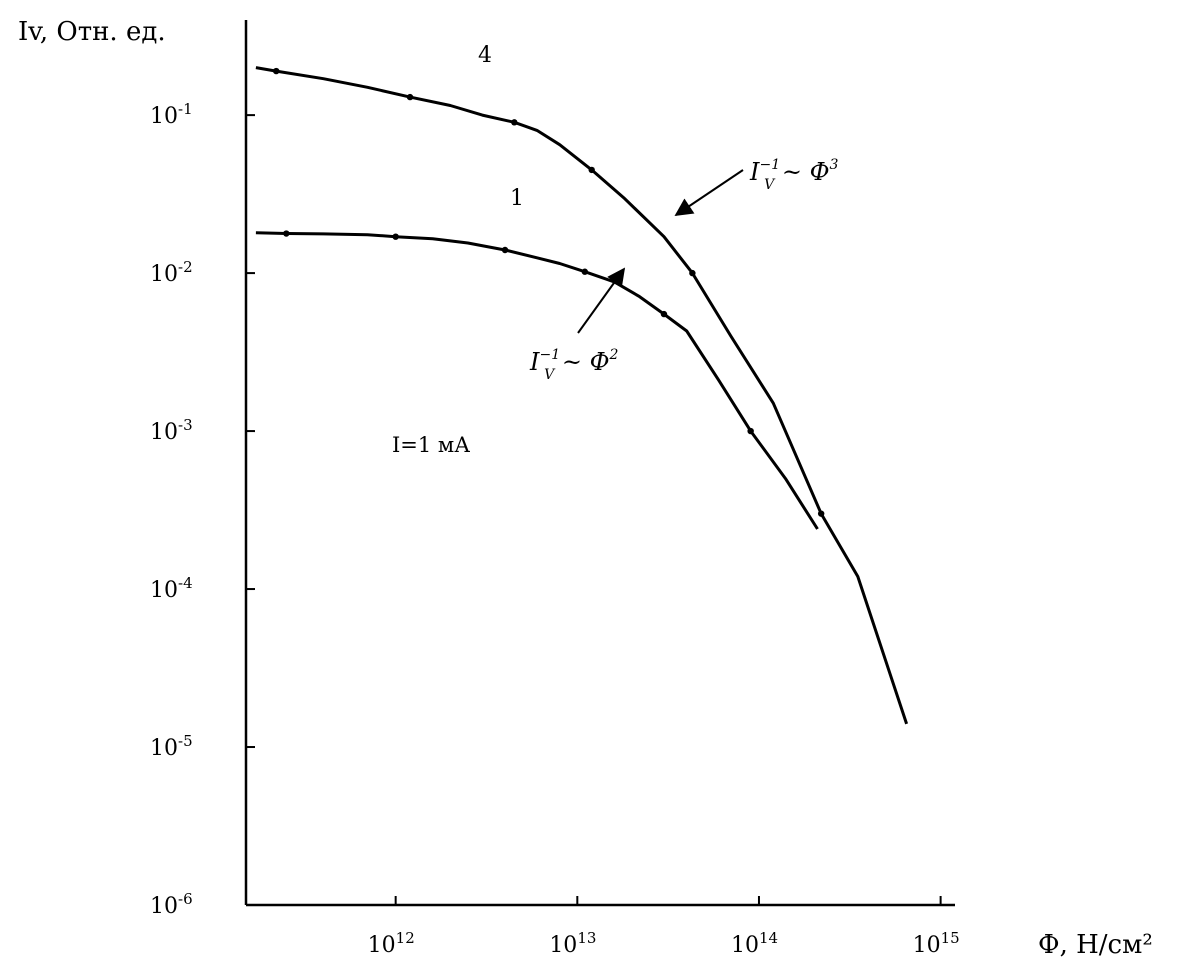 The height and width of the screenshot is (970, 1203). Describe the element at coordinates (92, 32) in the screenshot. I see `y-axis-title: Iv, Отн. ед.` at that location.